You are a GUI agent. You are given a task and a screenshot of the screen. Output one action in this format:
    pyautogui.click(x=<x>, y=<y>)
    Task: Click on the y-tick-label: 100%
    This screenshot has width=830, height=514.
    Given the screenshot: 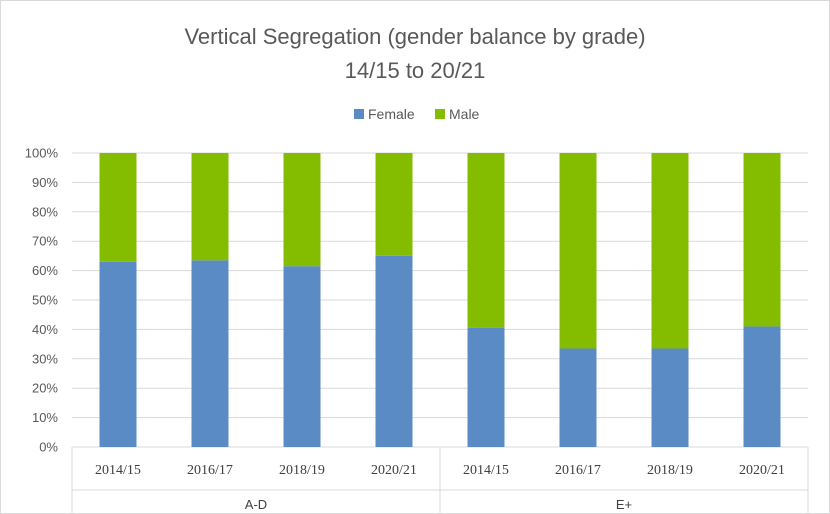 What is the action you would take?
    pyautogui.click(x=42, y=153)
    